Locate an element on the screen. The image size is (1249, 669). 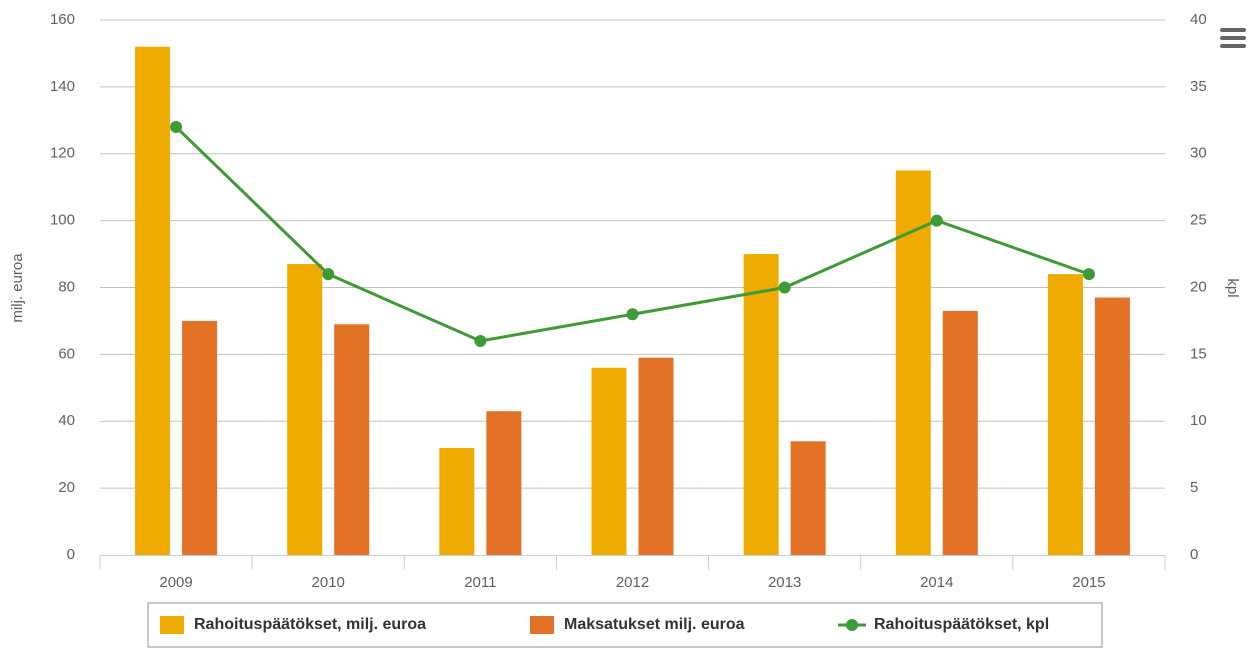
x-tick-label: 2015 is located at coordinates (1088, 582).